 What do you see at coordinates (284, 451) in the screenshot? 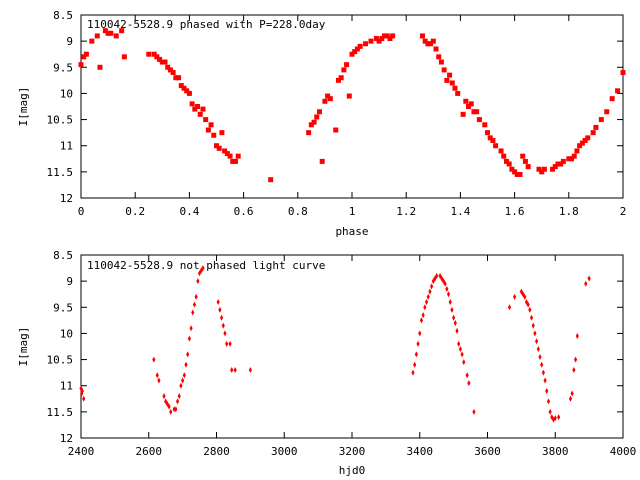
I see `x-tick-label: 3000` at bounding box center [284, 451].